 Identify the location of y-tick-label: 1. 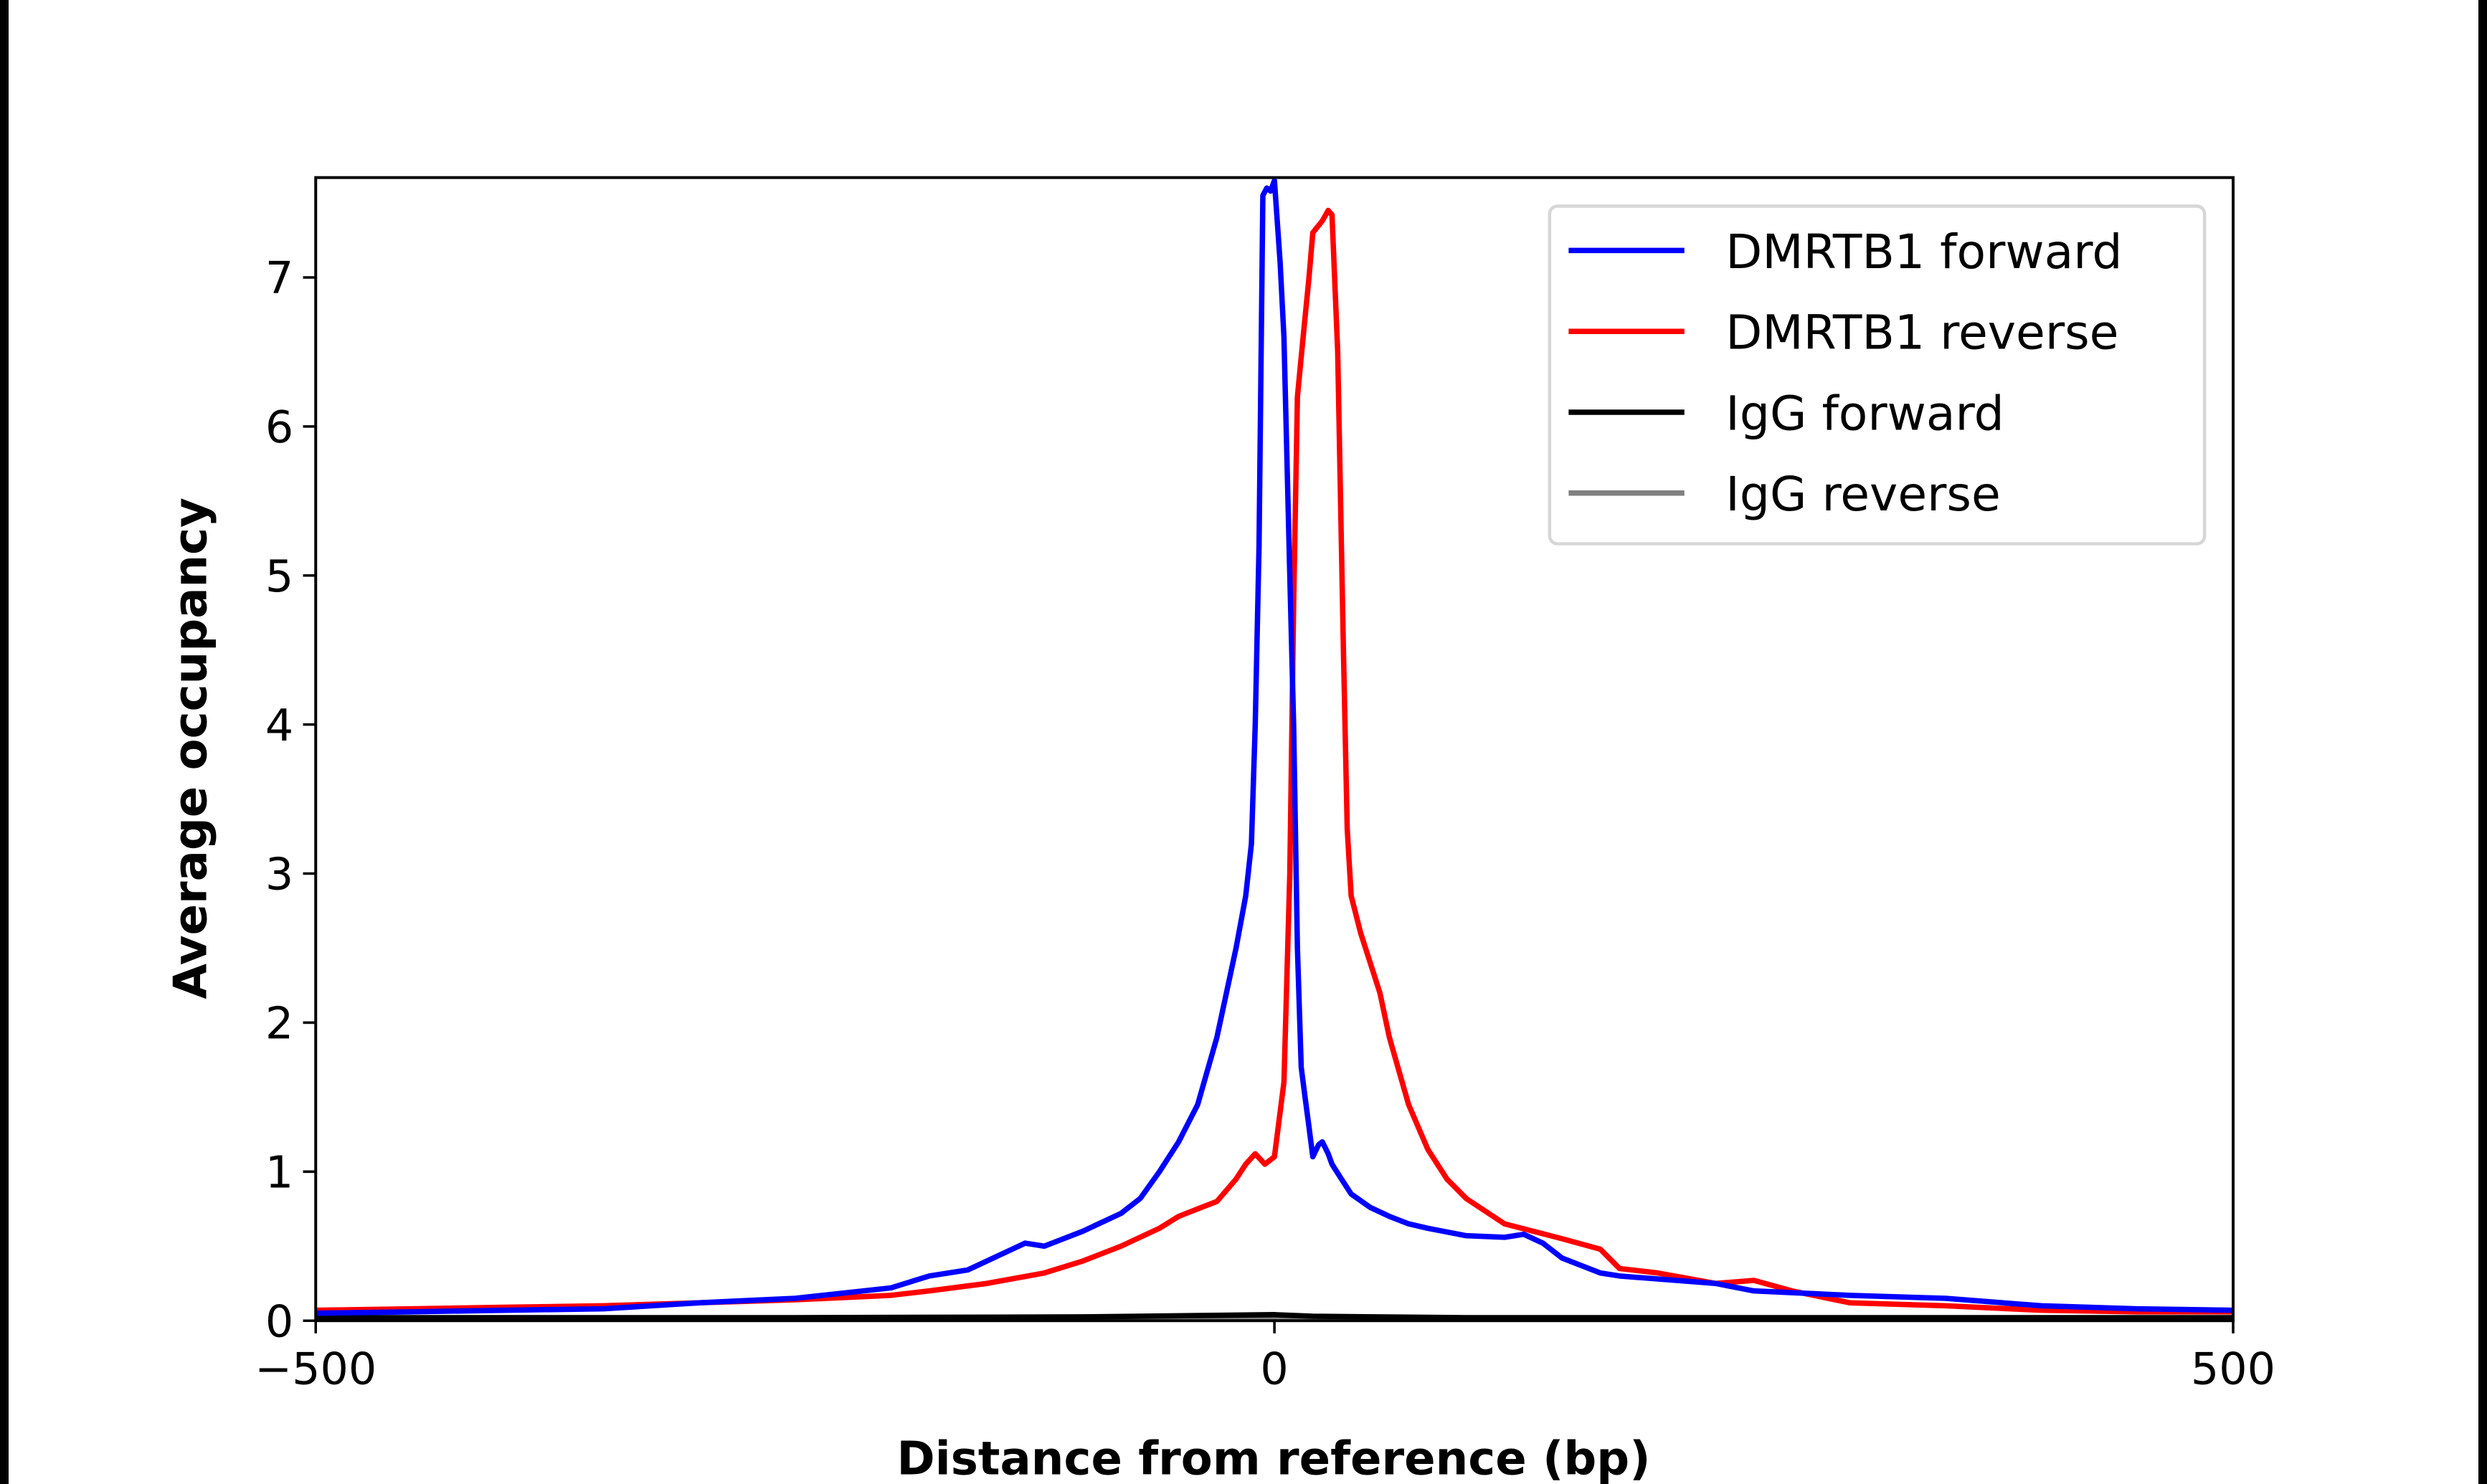
(279, 1172).